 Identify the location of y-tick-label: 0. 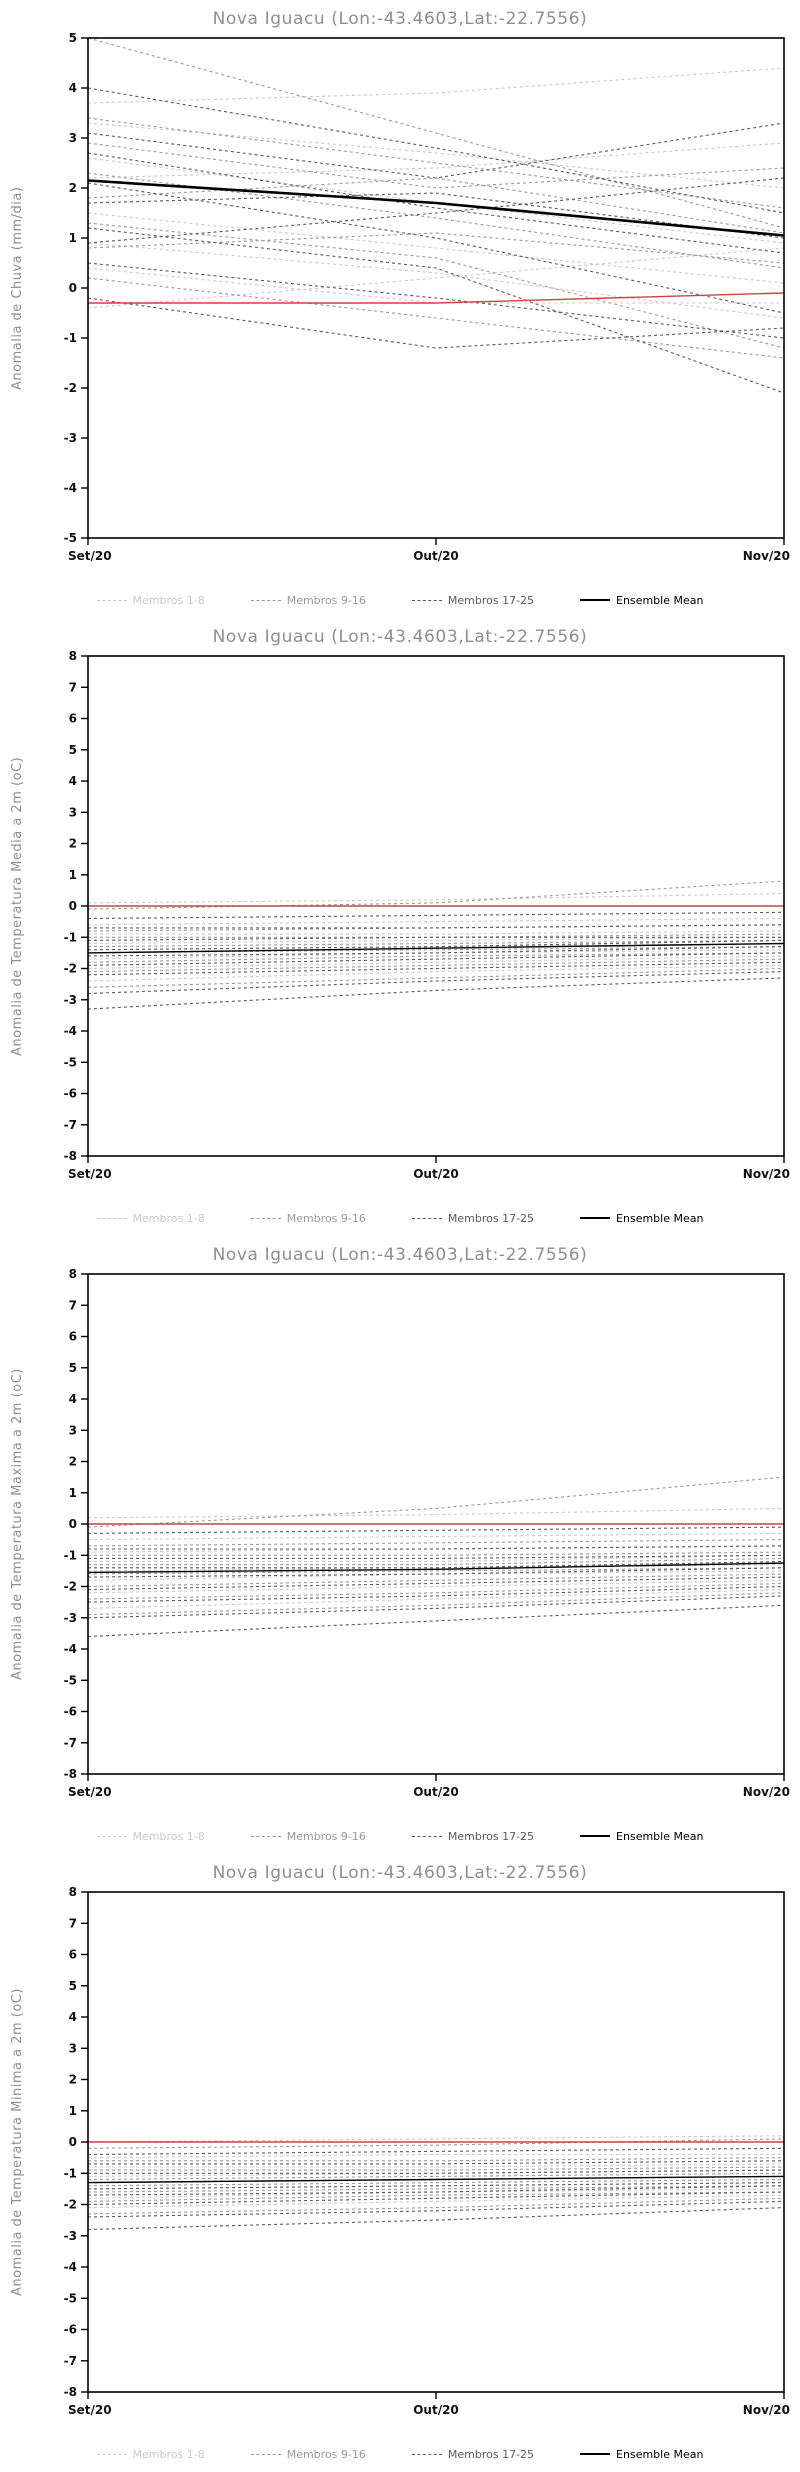
(73, 2142).